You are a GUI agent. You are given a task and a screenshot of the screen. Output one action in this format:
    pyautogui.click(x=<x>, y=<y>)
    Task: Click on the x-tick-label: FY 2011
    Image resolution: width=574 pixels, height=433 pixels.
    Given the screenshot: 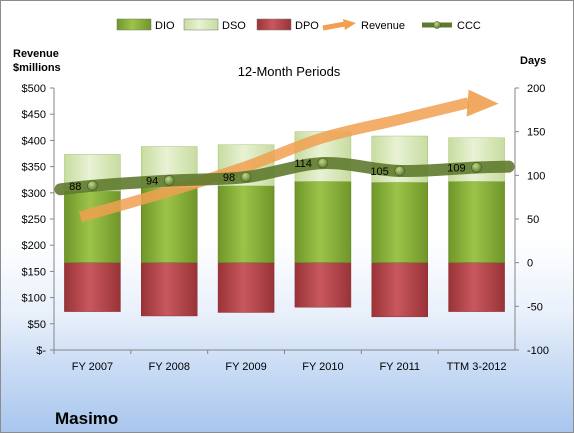 What is the action you would take?
    pyautogui.click(x=399, y=367)
    